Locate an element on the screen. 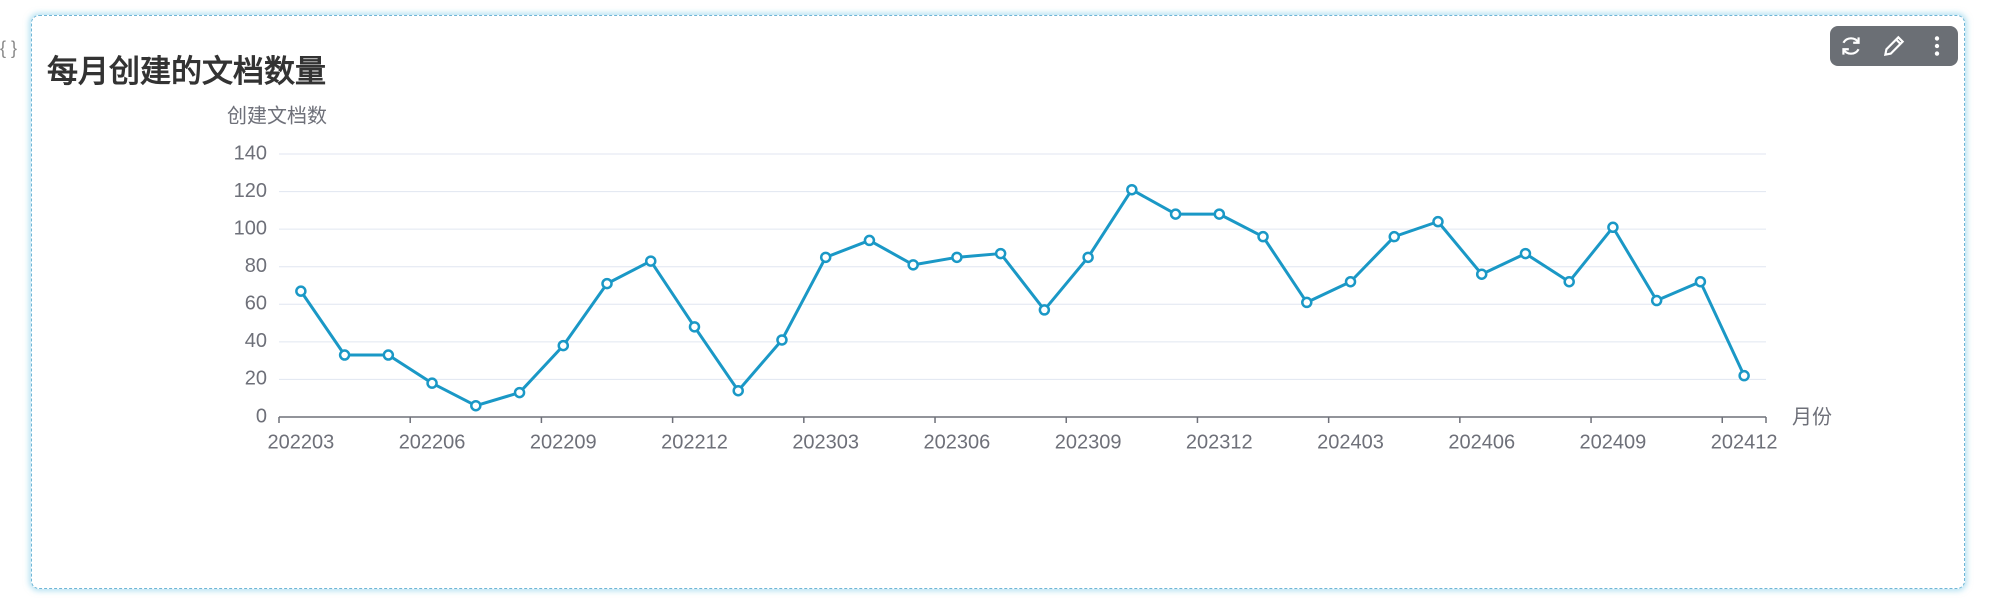 The width and height of the screenshot is (1996, 607). refresh-button is located at coordinates (1851, 46).